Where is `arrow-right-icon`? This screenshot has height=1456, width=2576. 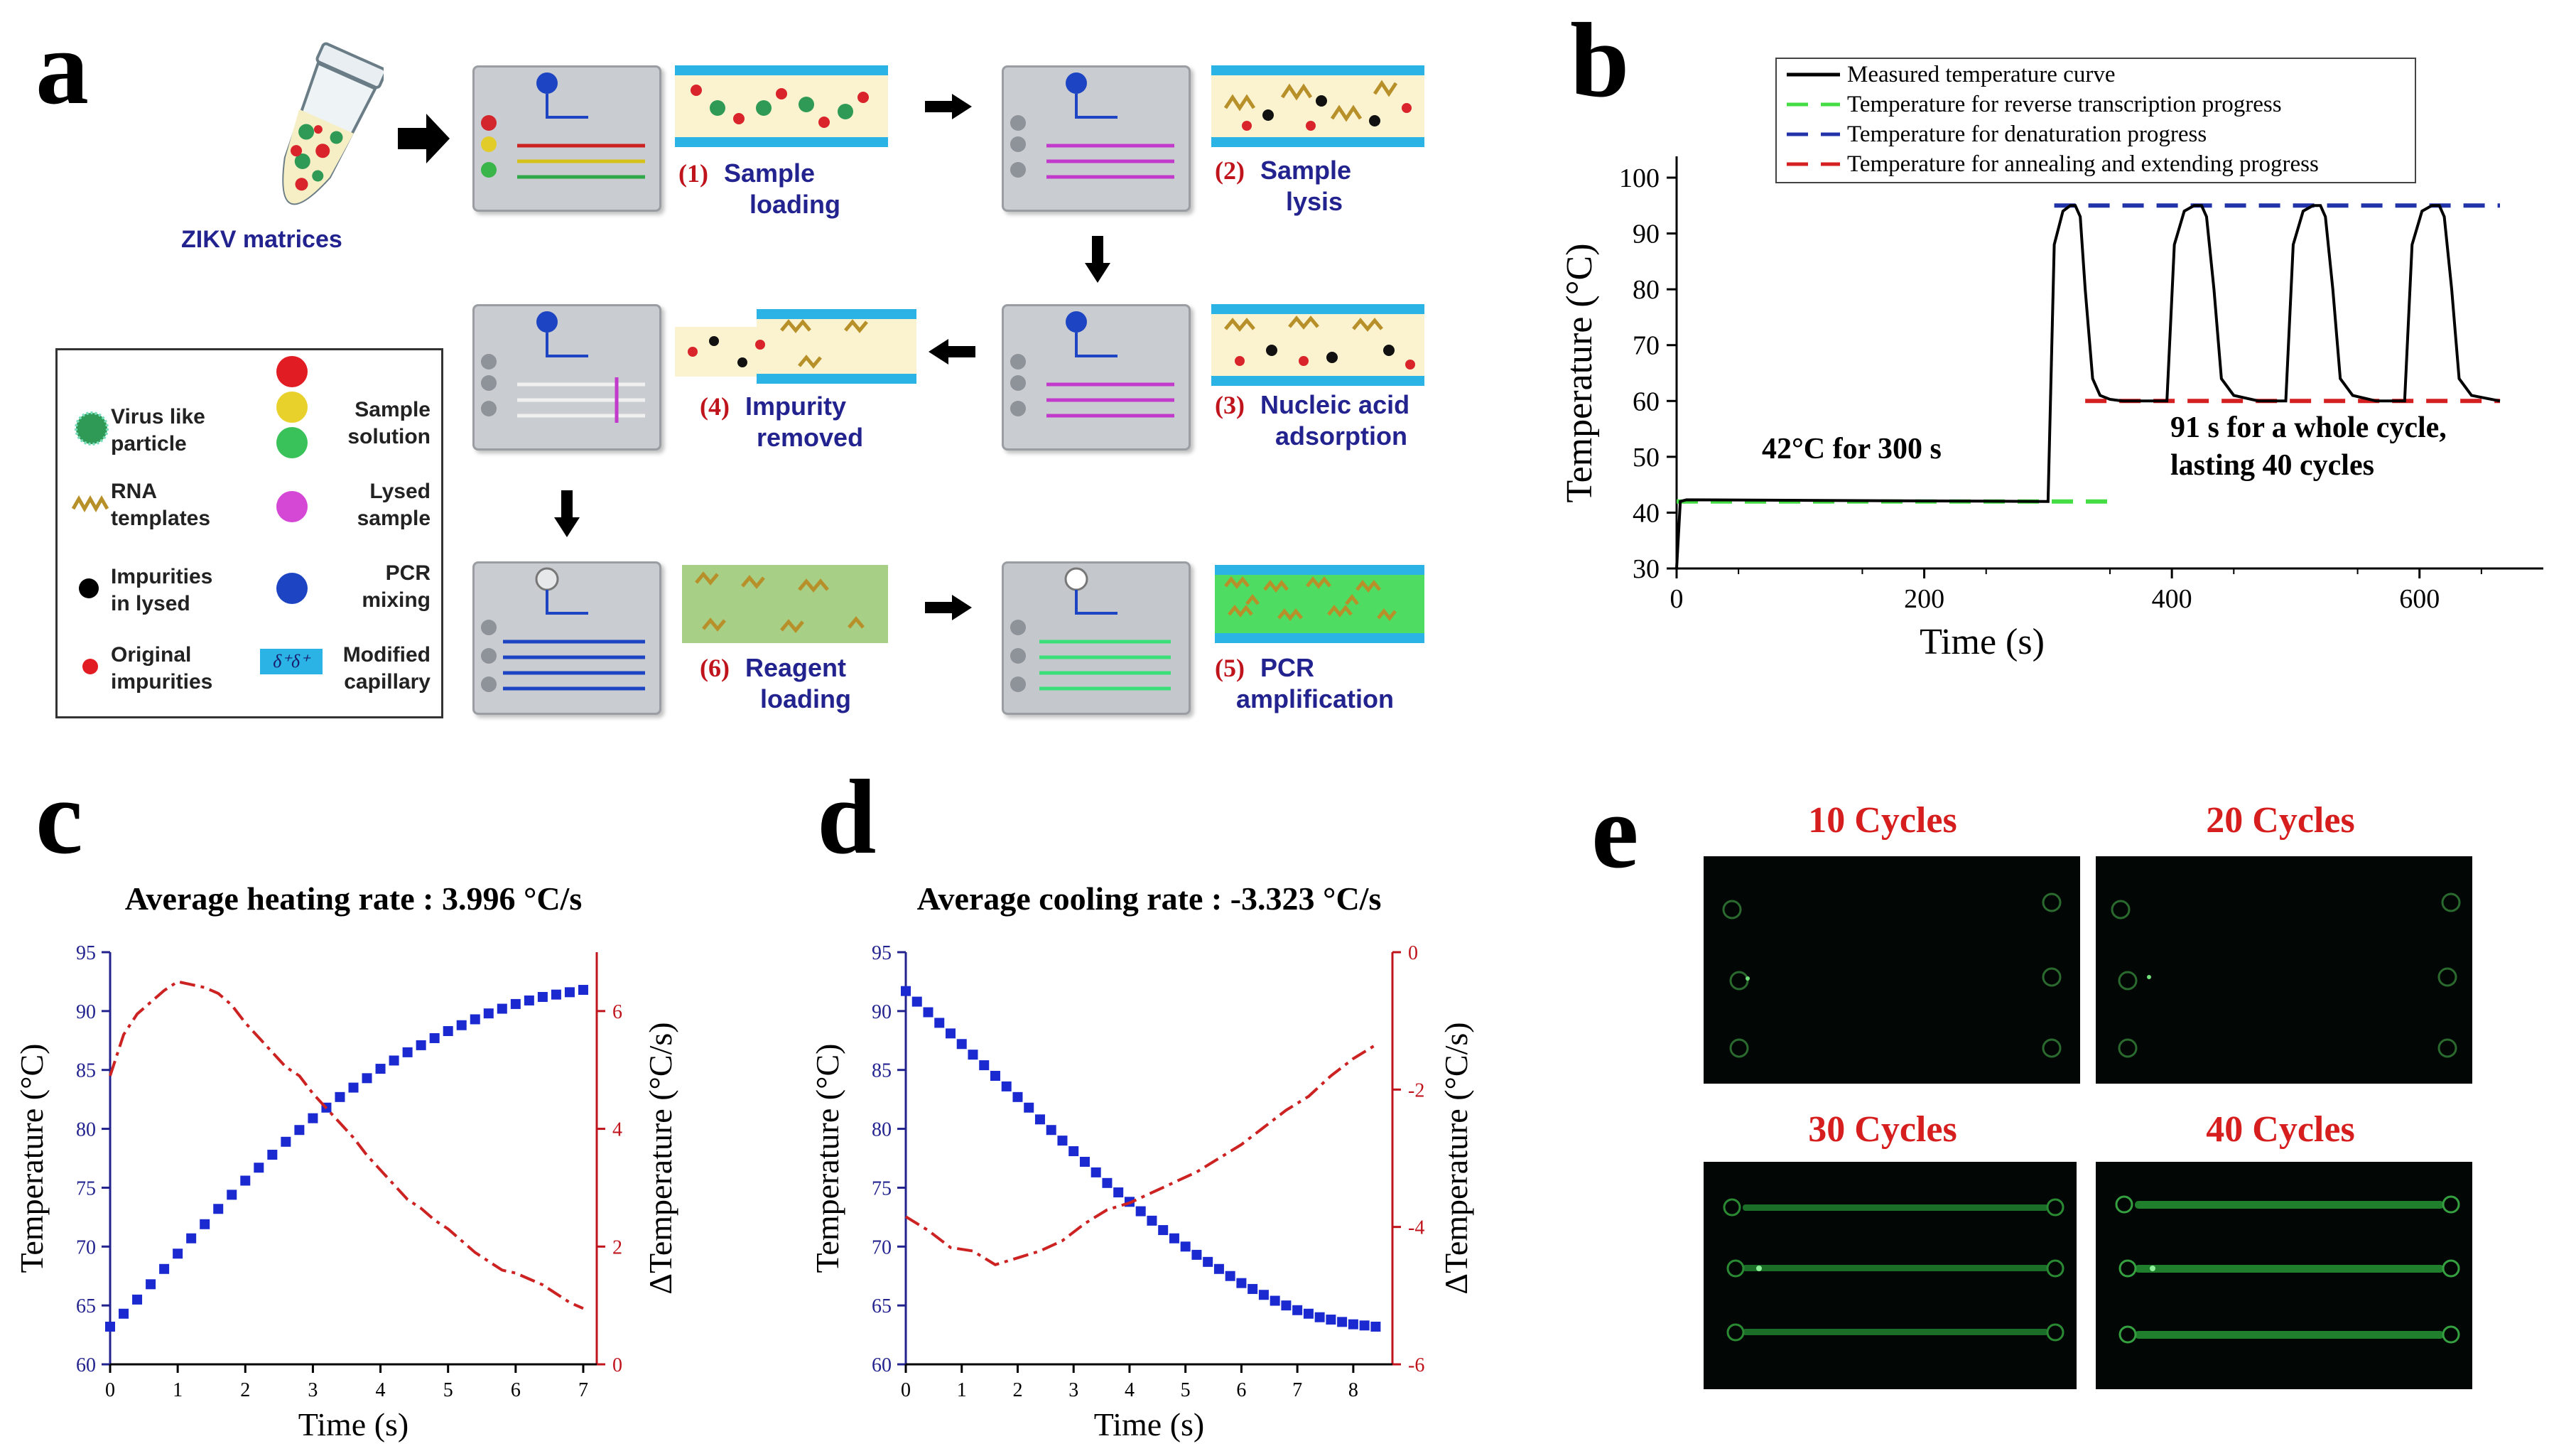 arrow-right-icon is located at coordinates (949, 107).